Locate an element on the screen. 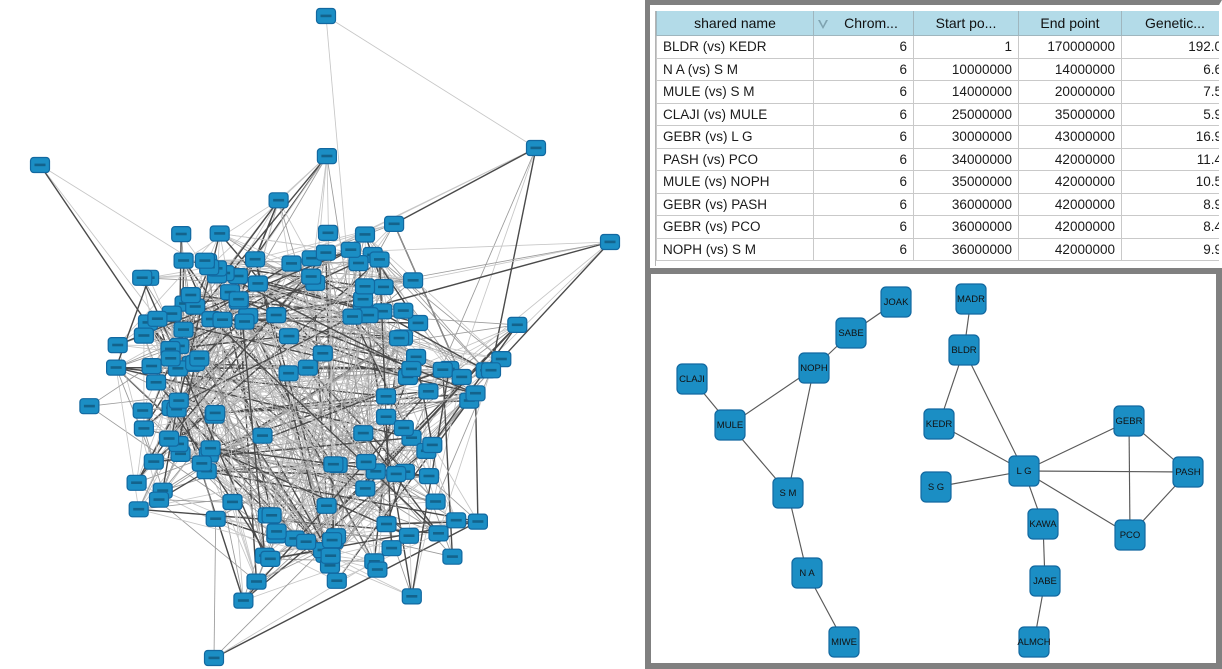 This screenshot has width=1222, height=669. cell-end_point: 170000000 is located at coordinates (1070, 47).